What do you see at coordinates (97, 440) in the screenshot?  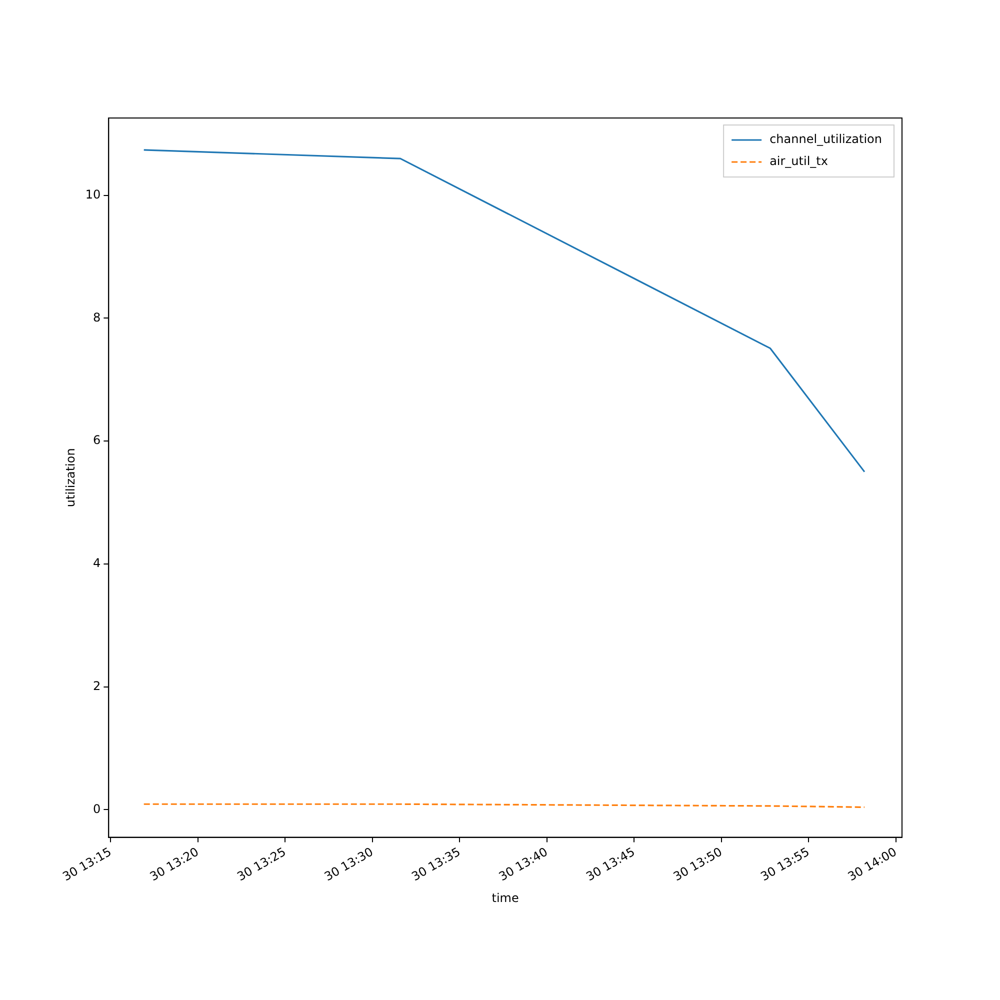 I see `y-tick-label: 6` at bounding box center [97, 440].